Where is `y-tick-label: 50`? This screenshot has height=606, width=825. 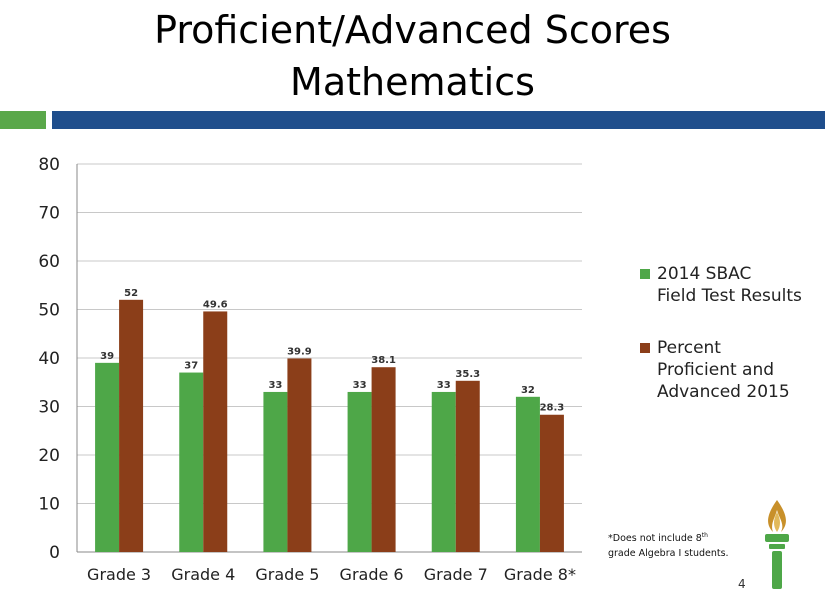 y-tick-label: 50 is located at coordinates (49, 311).